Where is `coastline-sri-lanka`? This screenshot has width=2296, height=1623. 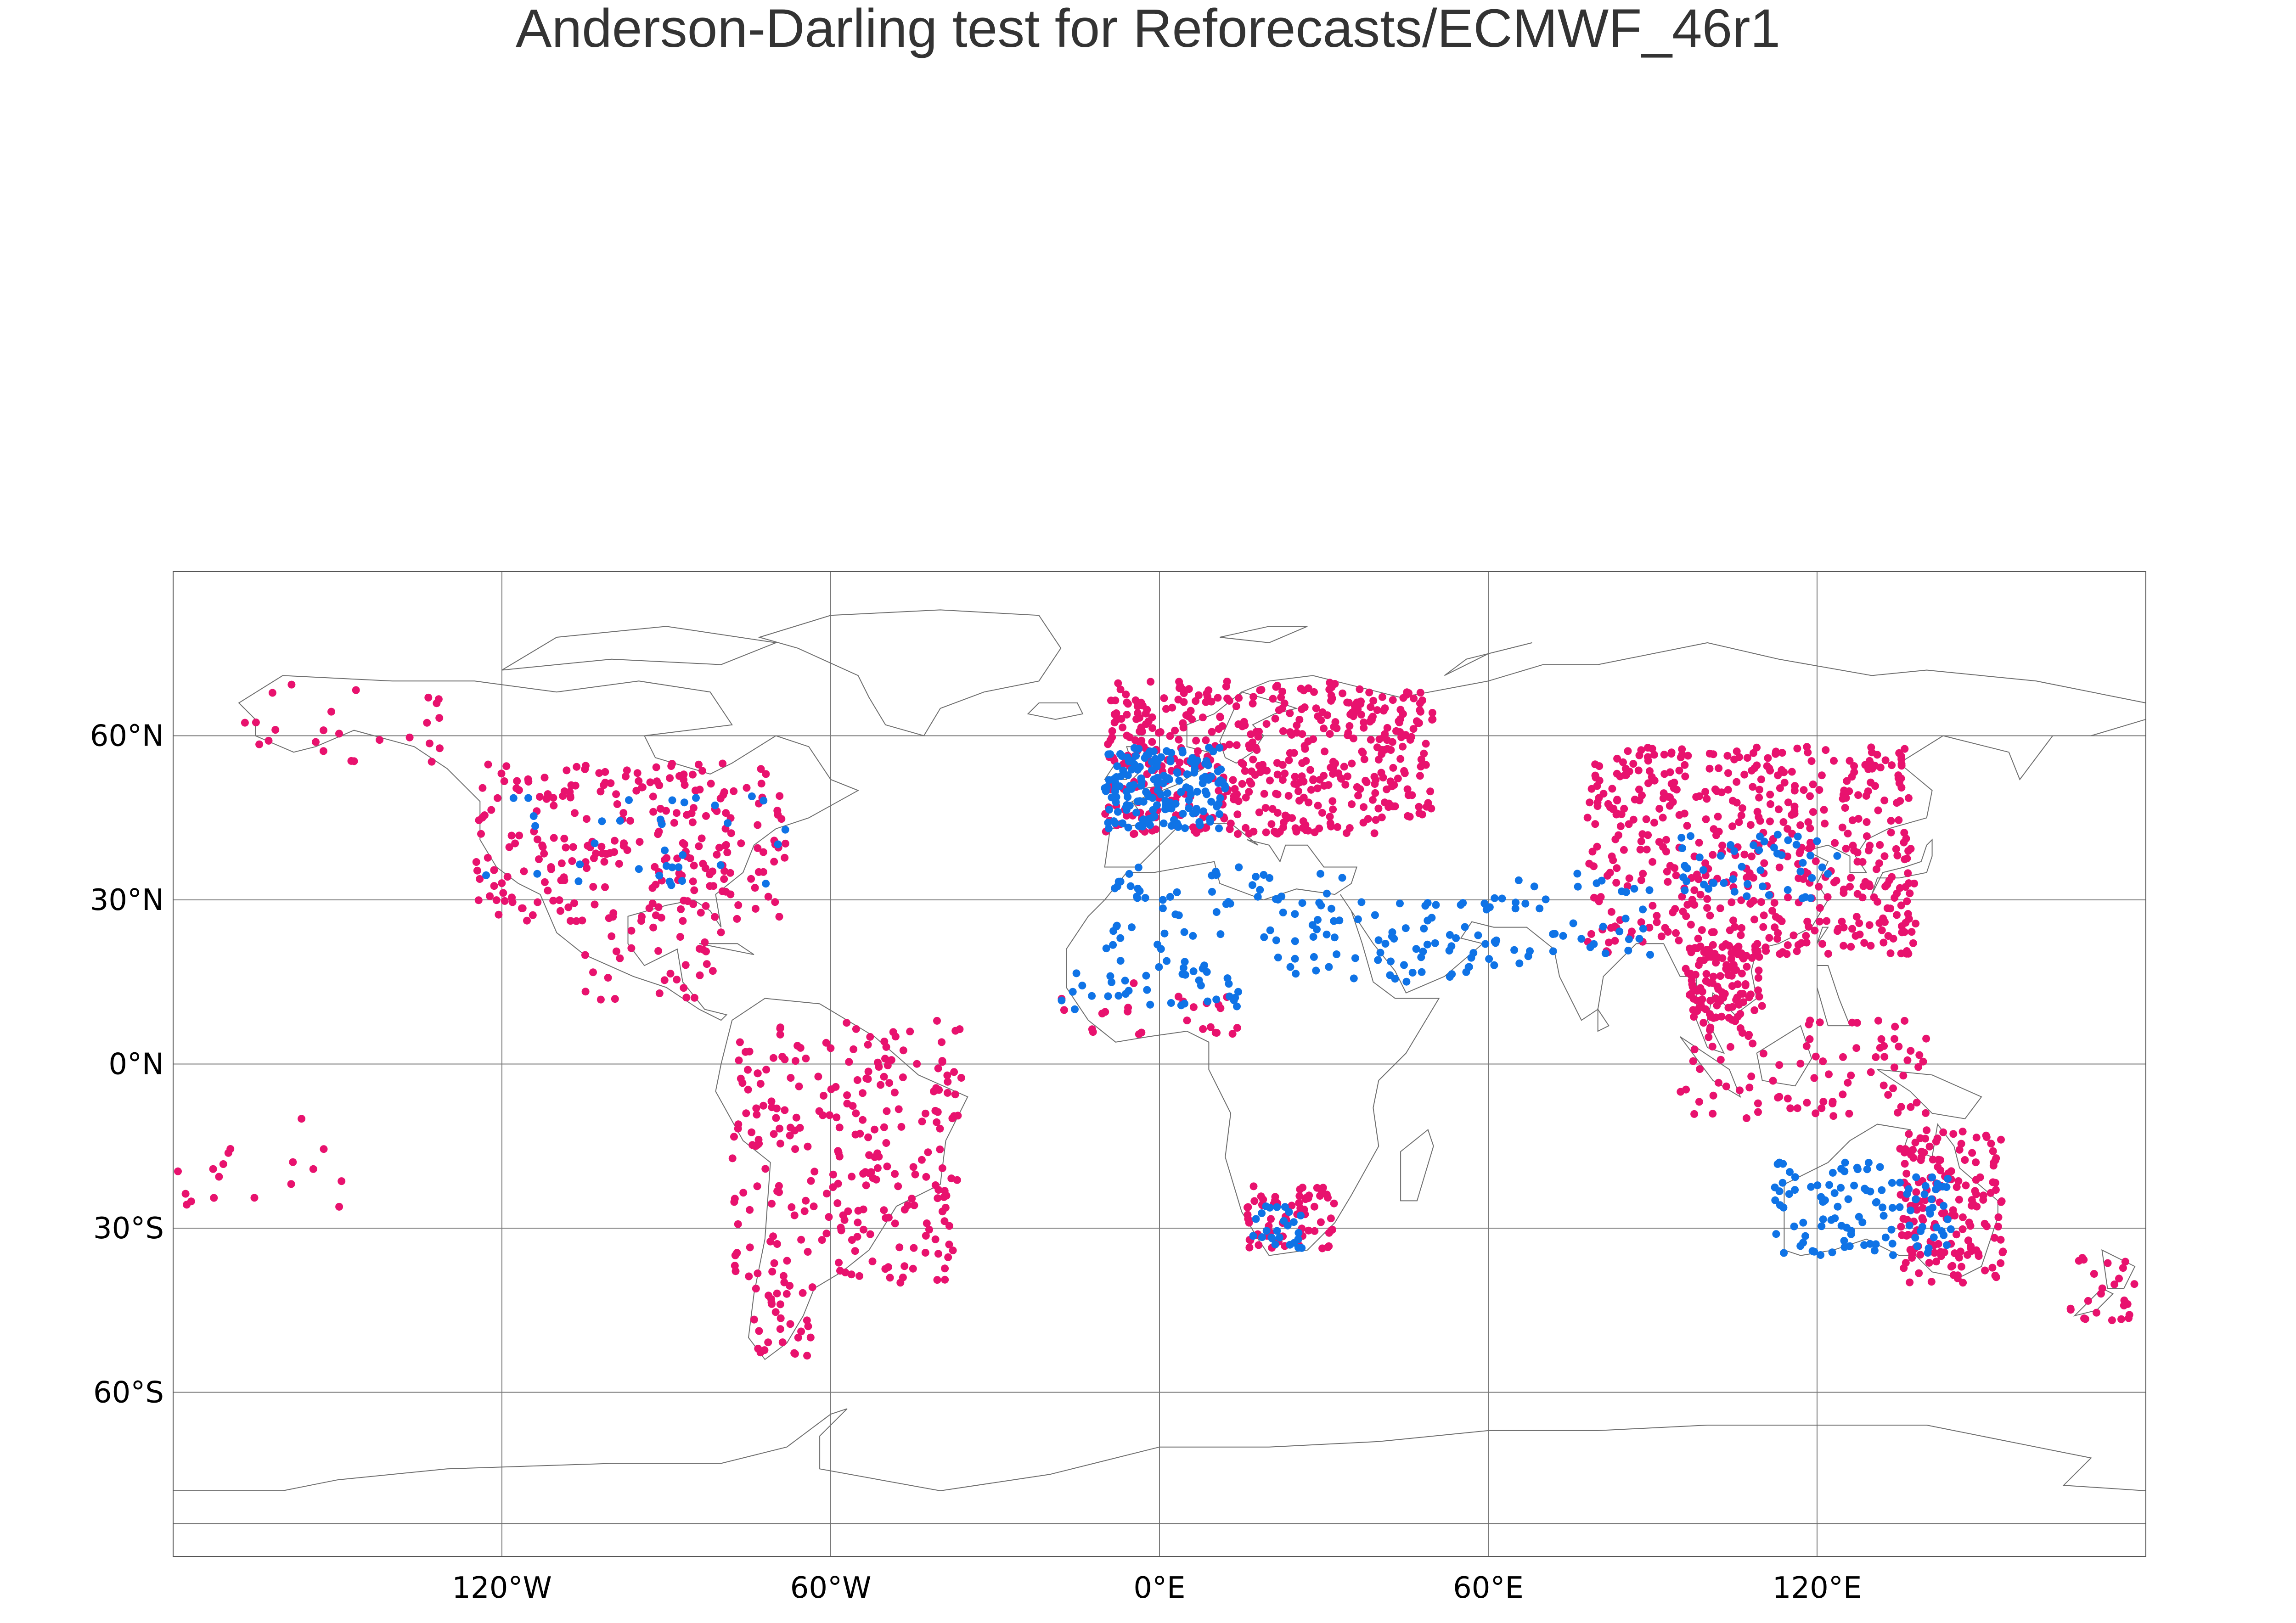 coastline-sri-lanka is located at coordinates (1603, 1019).